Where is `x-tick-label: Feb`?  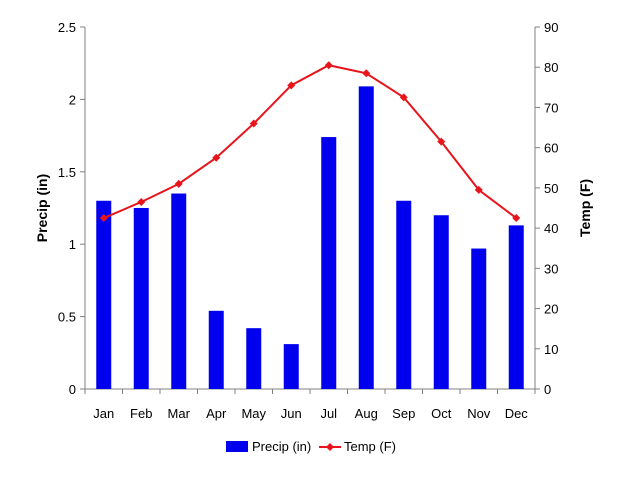
x-tick-label: Feb is located at coordinates (141, 413).